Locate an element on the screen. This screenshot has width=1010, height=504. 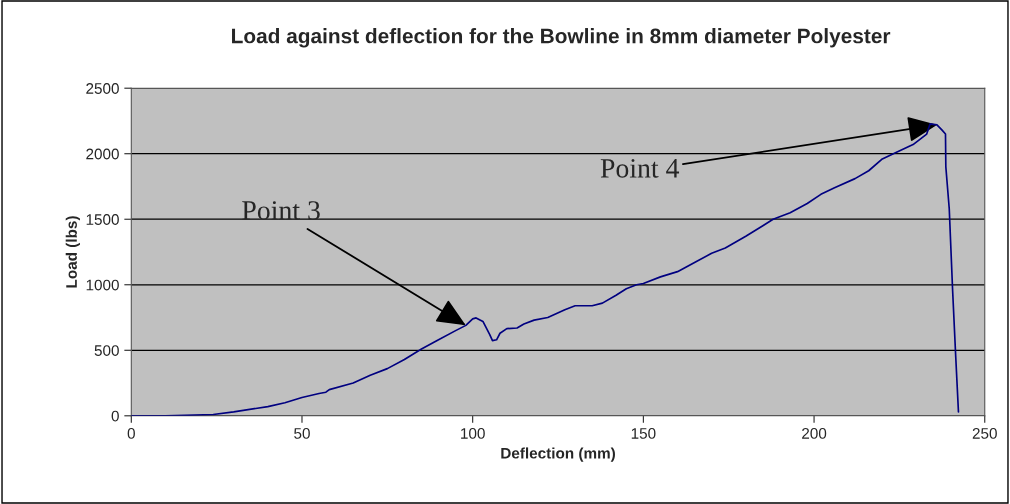
x-tick-label: 150 is located at coordinates (643, 433).